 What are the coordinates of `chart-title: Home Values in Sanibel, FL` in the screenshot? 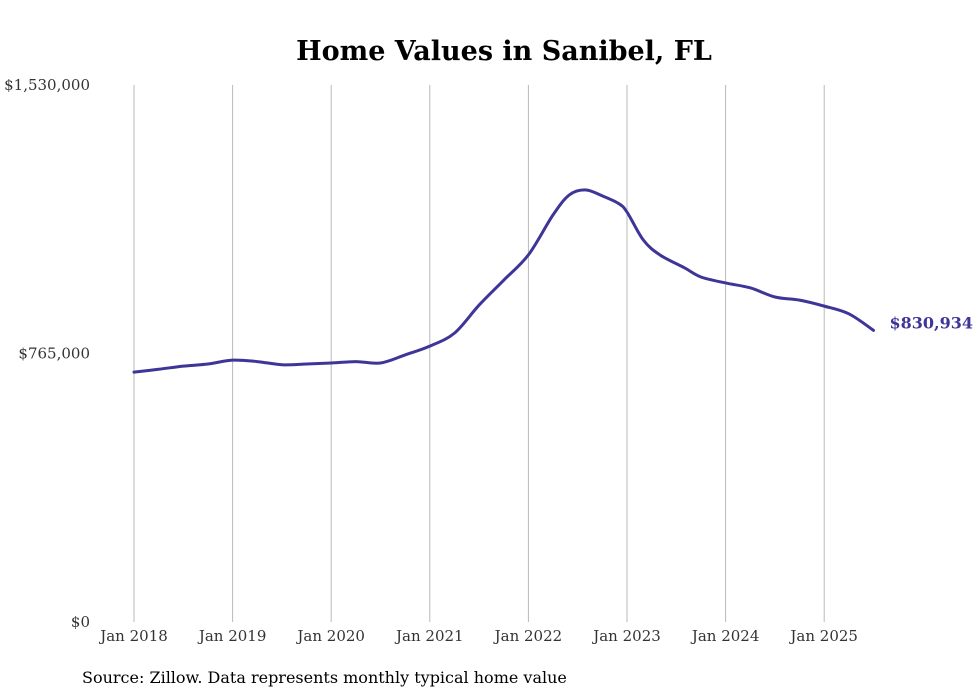 It's located at (504, 51).